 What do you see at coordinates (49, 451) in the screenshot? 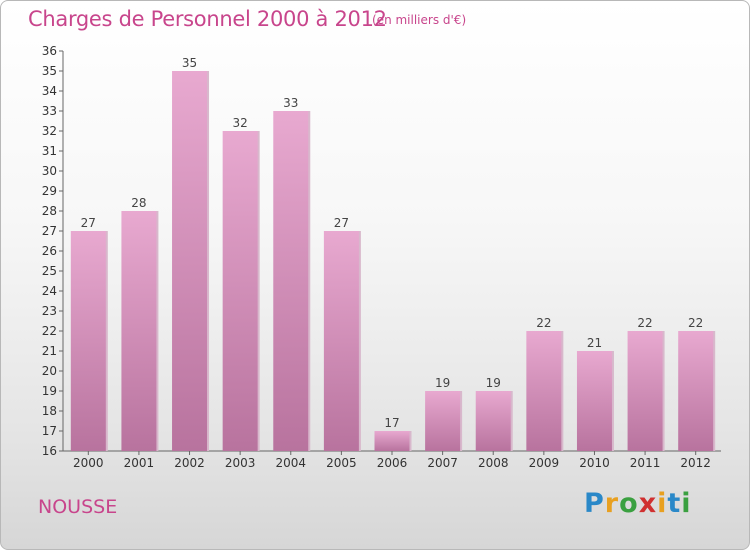
I see `y-tick-label: 16` at bounding box center [49, 451].